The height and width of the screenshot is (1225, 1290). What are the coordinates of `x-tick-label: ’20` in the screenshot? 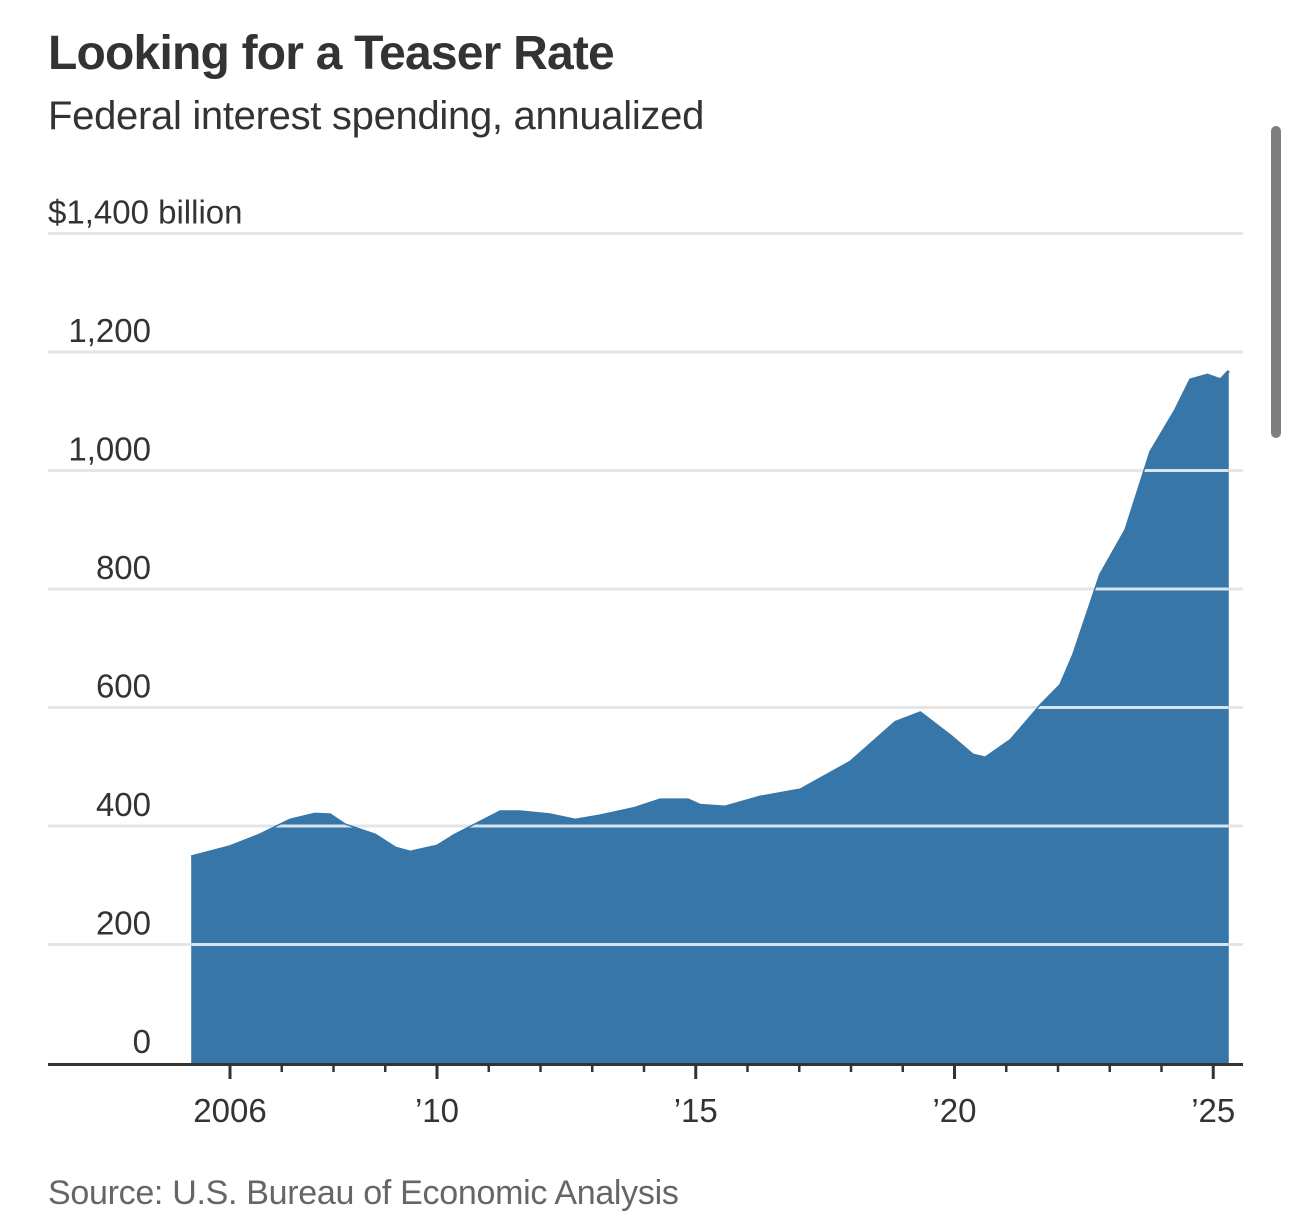 It's located at (954, 1110).